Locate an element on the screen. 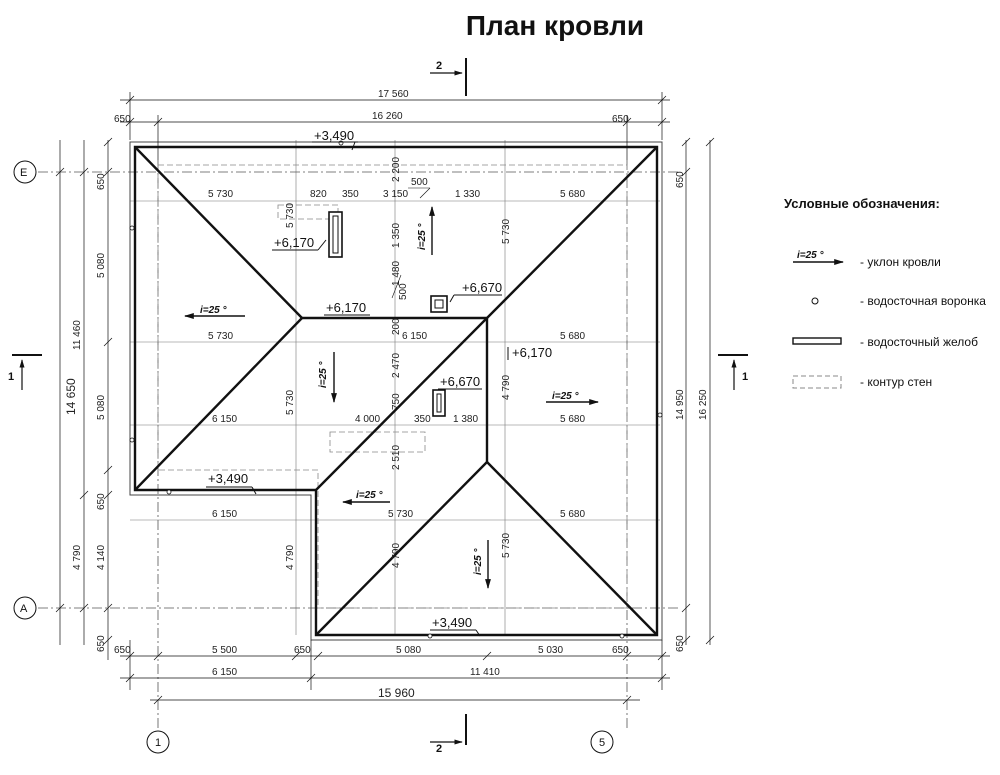 The image size is (1000, 775). dim-left-part2: 4 790 is located at coordinates (77, 557).